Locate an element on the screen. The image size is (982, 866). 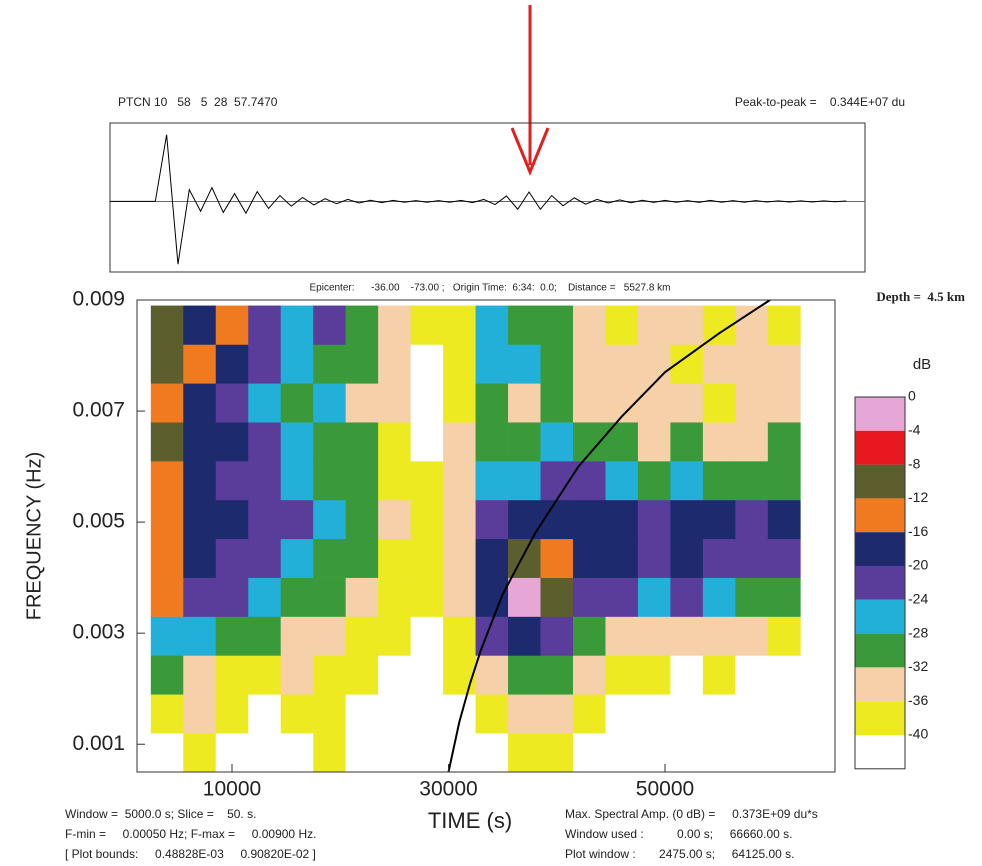
colorbar-label: -24 is located at coordinates (918, 599).